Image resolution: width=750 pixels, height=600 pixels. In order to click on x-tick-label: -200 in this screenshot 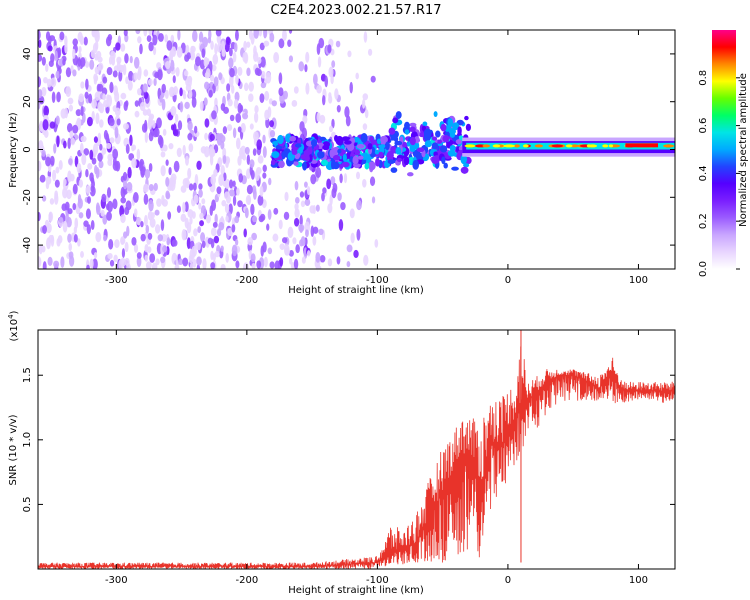, I will do `click(247, 280)`.